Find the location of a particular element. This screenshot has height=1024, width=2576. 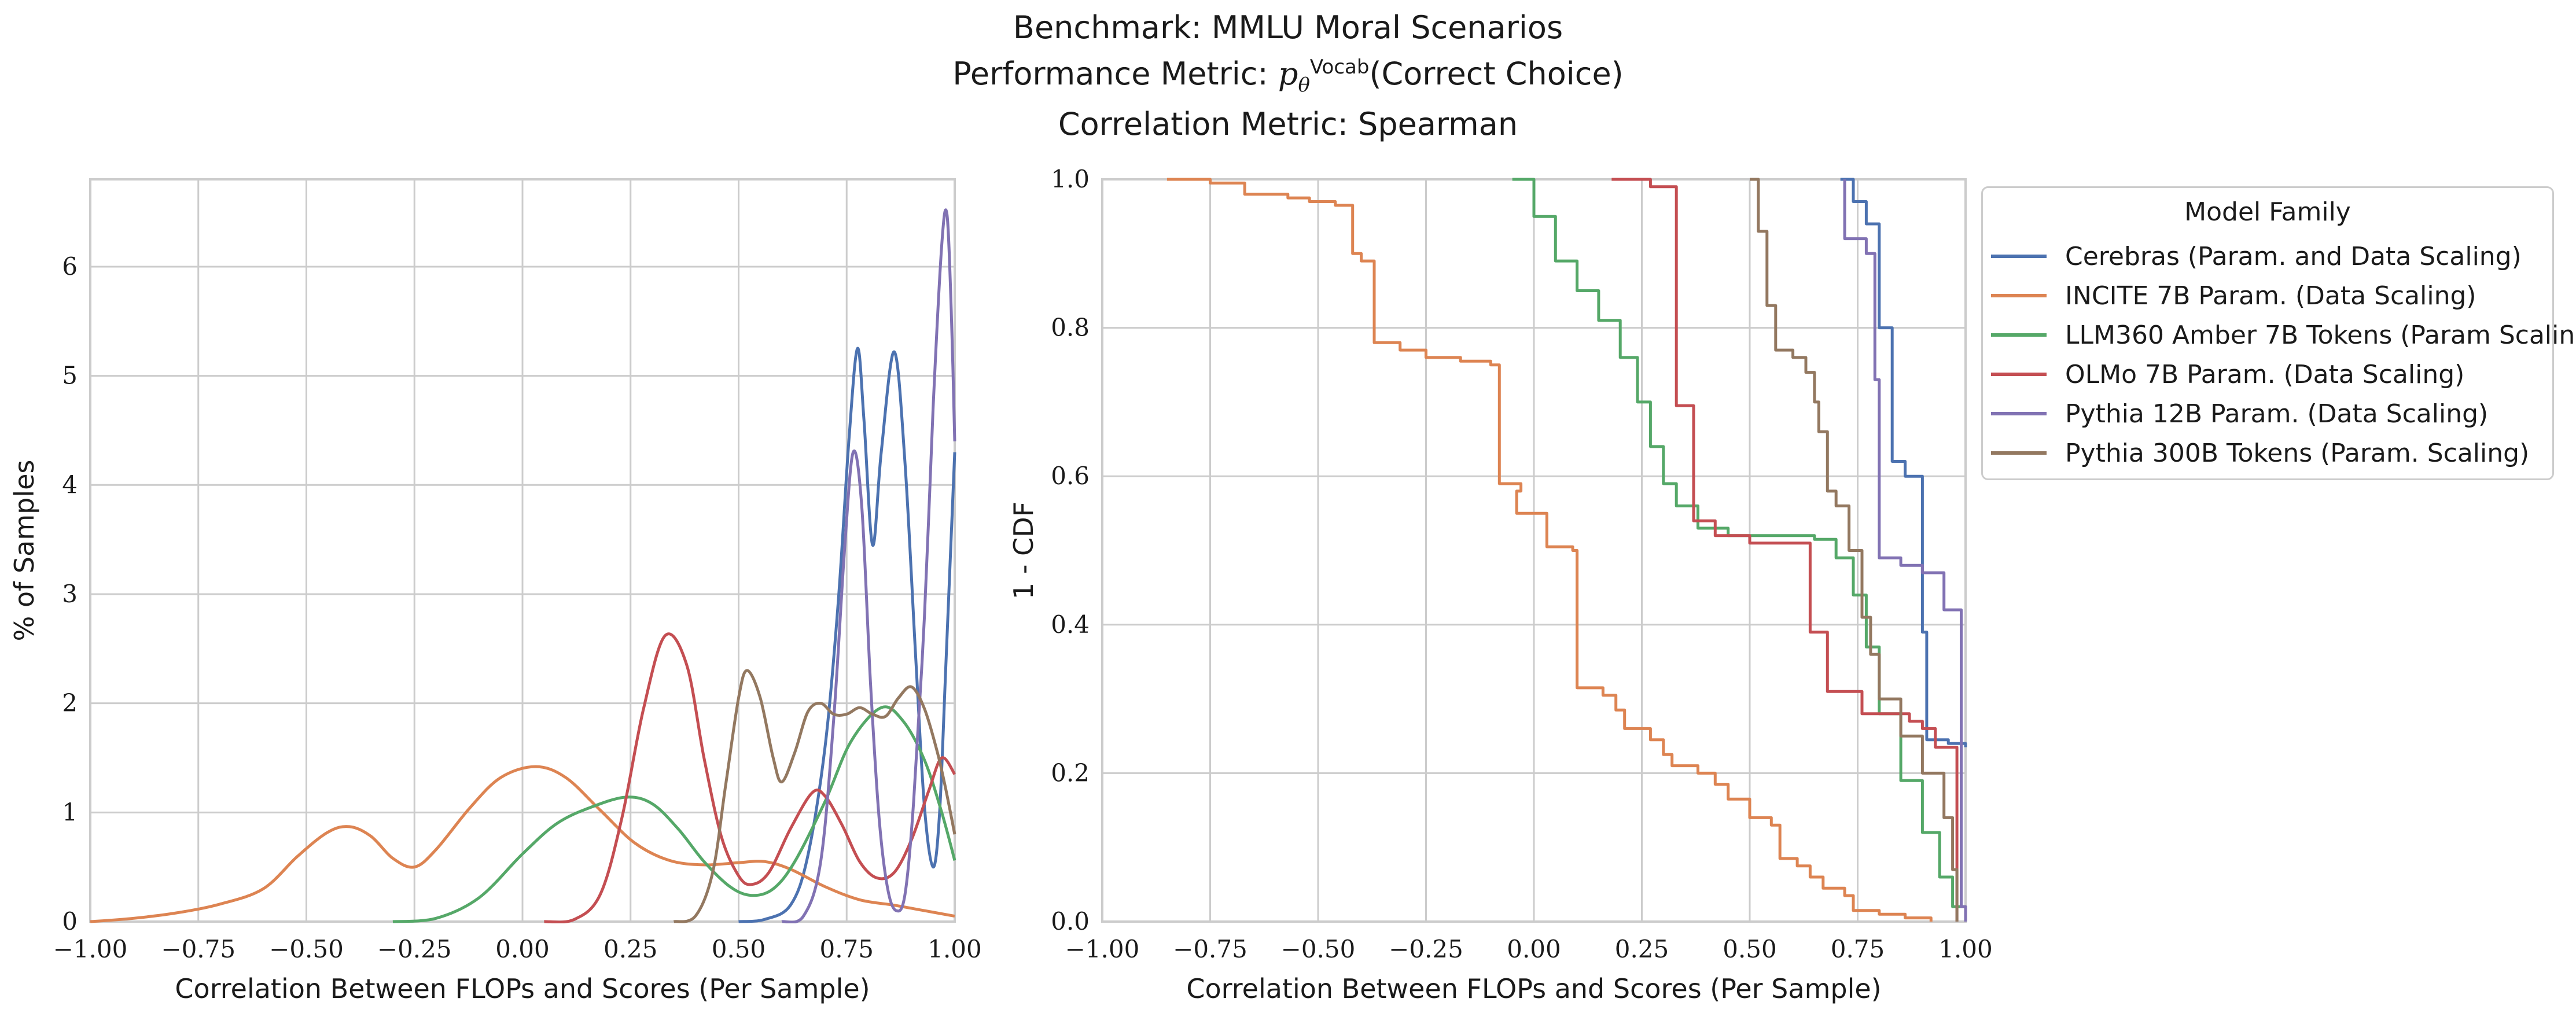

y-tick-label: 0.4 is located at coordinates (1070, 624).